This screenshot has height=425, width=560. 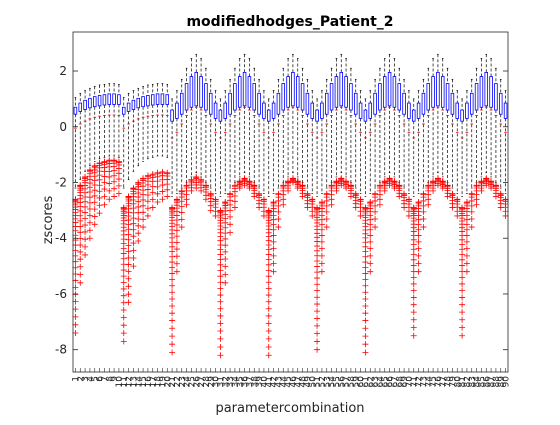 I want to click on x-tick-label: 20, so click(x=168, y=382).